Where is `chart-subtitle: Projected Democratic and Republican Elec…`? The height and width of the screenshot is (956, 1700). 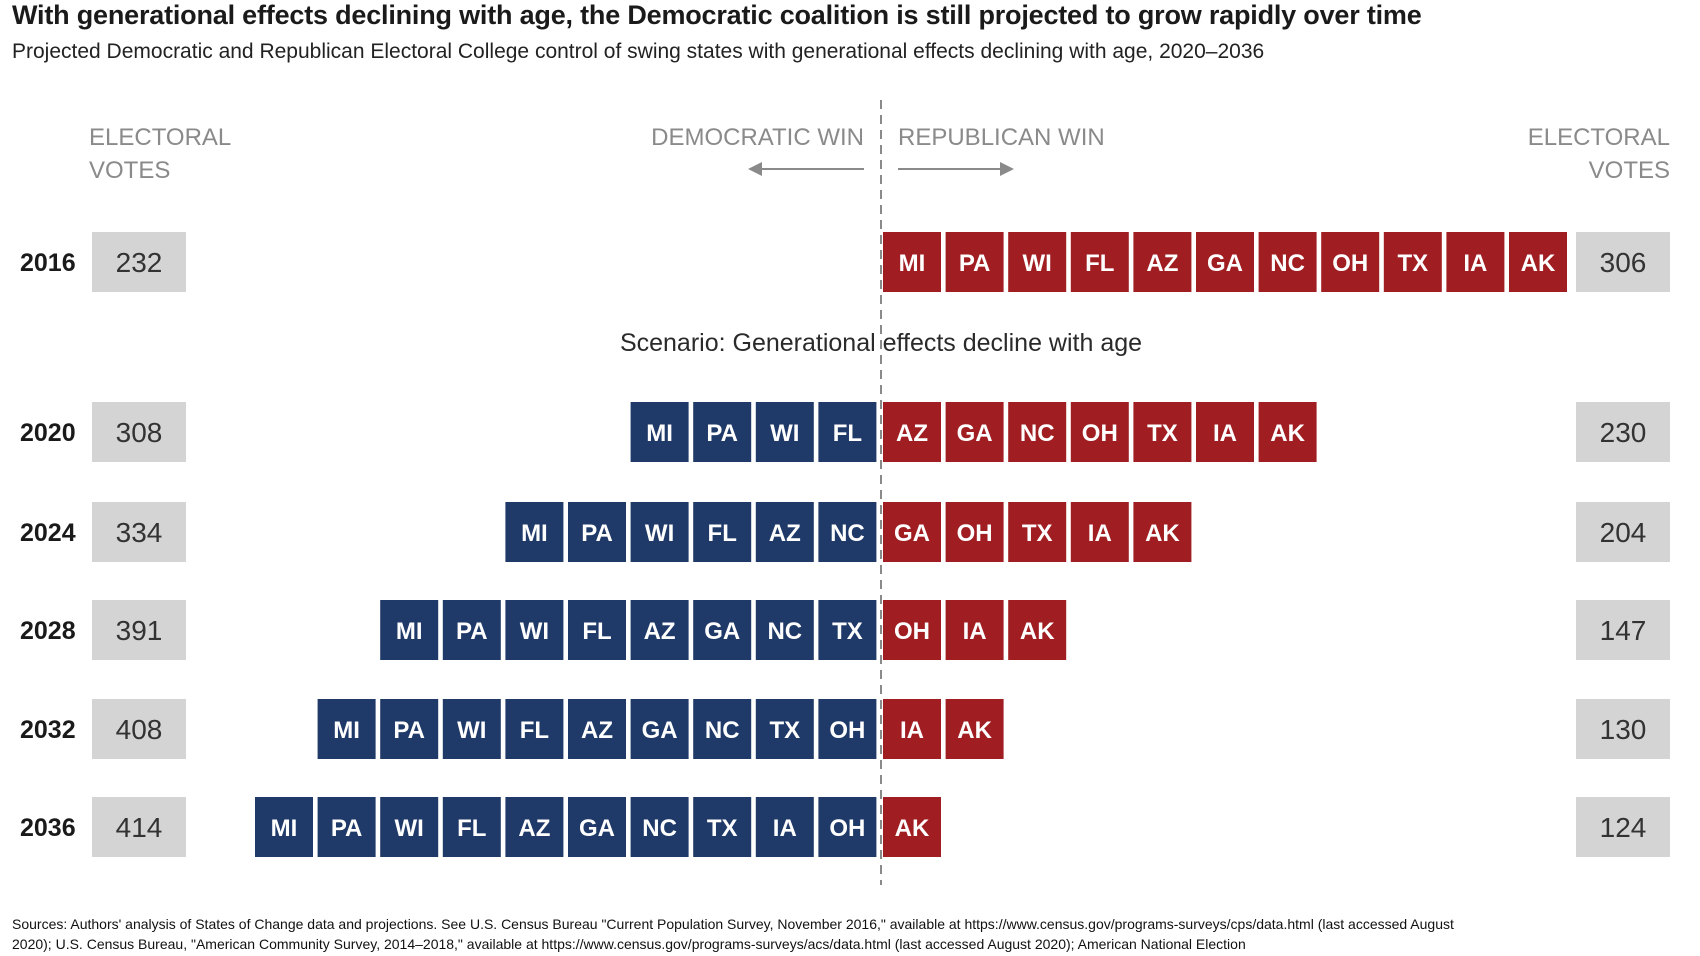
chart-subtitle: Projected Democratic and Republican Elec… is located at coordinates (638, 51).